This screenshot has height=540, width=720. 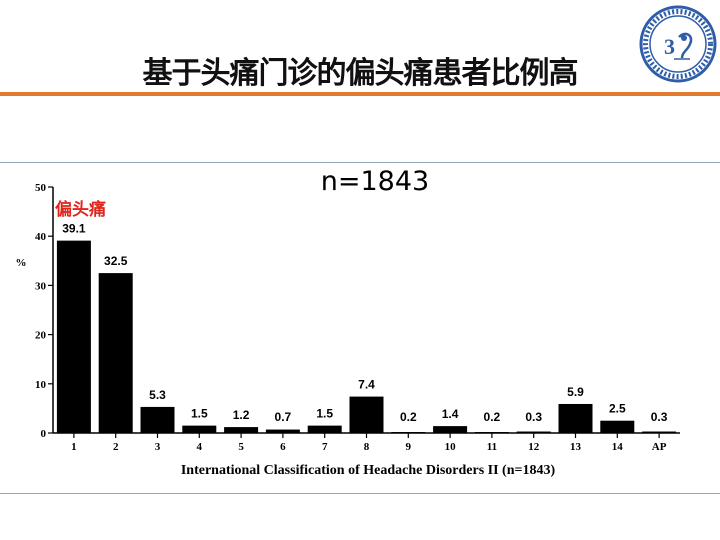 What do you see at coordinates (325, 447) in the screenshot?
I see `x-tick-label: 7` at bounding box center [325, 447].